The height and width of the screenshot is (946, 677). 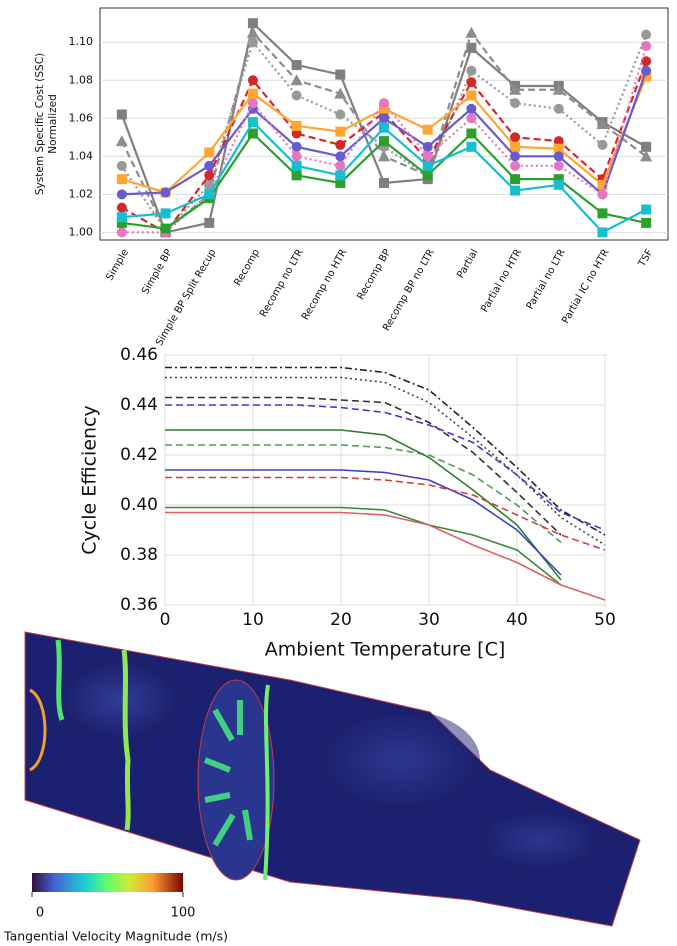 What do you see at coordinates (90, 480) in the screenshot?
I see `y-axis-label: Cycle Efficiency` at bounding box center [90, 480].